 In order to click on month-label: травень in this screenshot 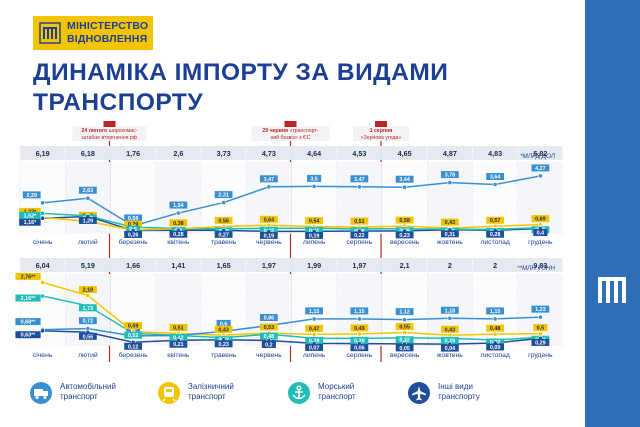, I will do `click(224, 355)`.